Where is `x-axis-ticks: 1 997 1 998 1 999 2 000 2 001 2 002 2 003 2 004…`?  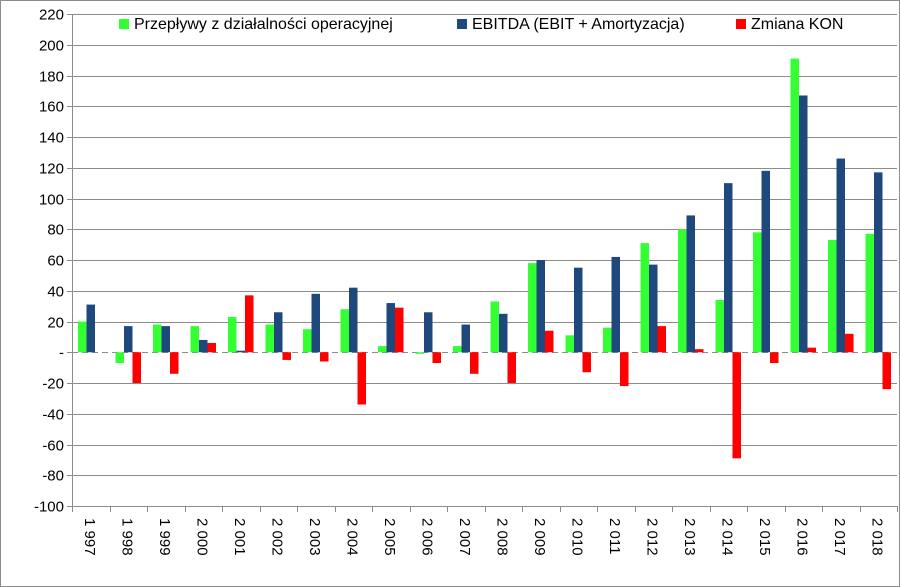
x-axis-ticks: 1 997 1 998 1 999 2 000 2 001 2 002 2 003 2 004… is located at coordinates (483, 537).